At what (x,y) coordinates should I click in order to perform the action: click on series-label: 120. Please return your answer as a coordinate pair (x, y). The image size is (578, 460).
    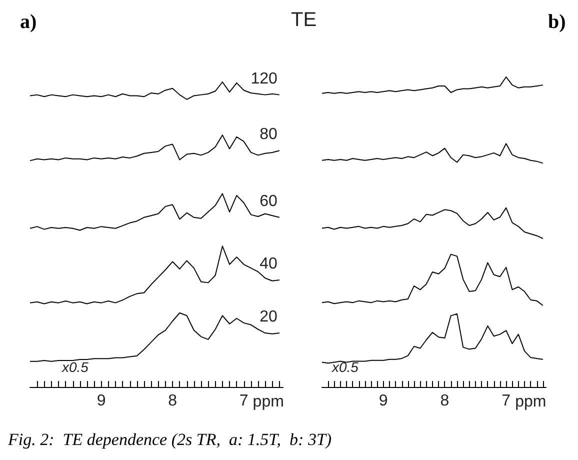
    Looking at the image, I should click on (264, 79).